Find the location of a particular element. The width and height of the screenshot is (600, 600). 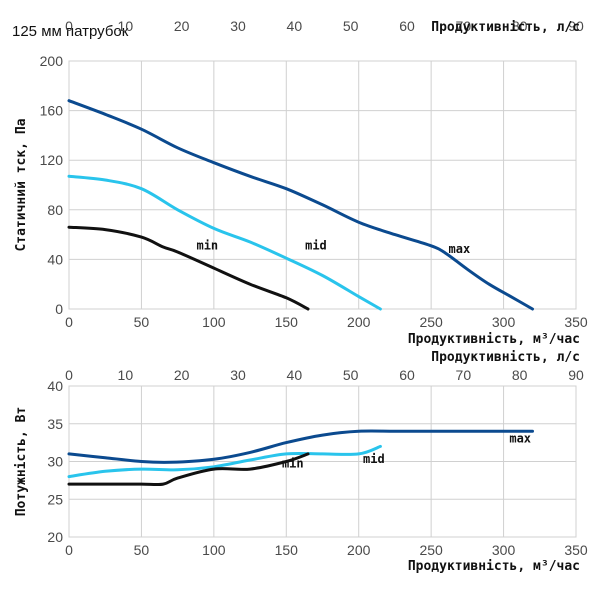

y-tick-label: 25 is located at coordinates (55, 499).